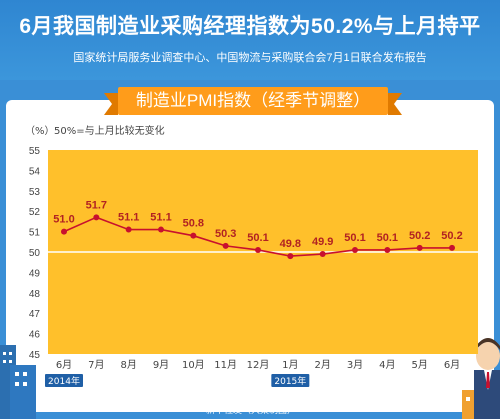 The height and width of the screenshot is (419, 500). Describe the element at coordinates (290, 365) in the screenshot. I see `x-tick-label: 1月` at that location.